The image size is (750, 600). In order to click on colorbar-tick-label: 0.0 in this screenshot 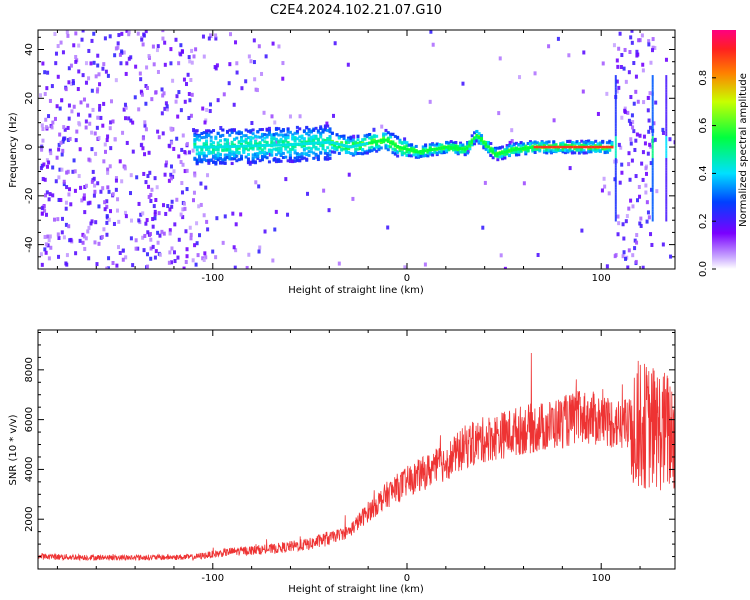, I will do `click(703, 269)`.